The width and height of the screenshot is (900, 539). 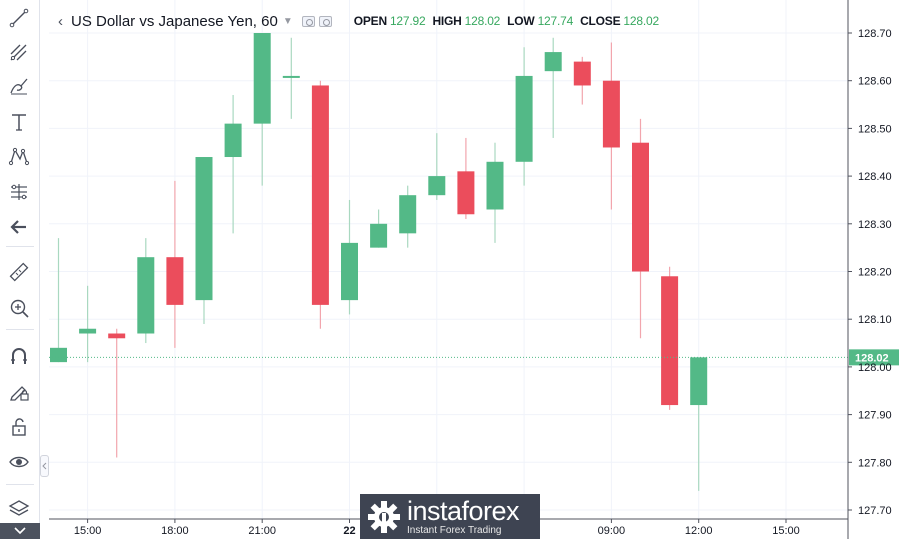 I want to click on logo-name: instaforex, so click(x=463, y=511).